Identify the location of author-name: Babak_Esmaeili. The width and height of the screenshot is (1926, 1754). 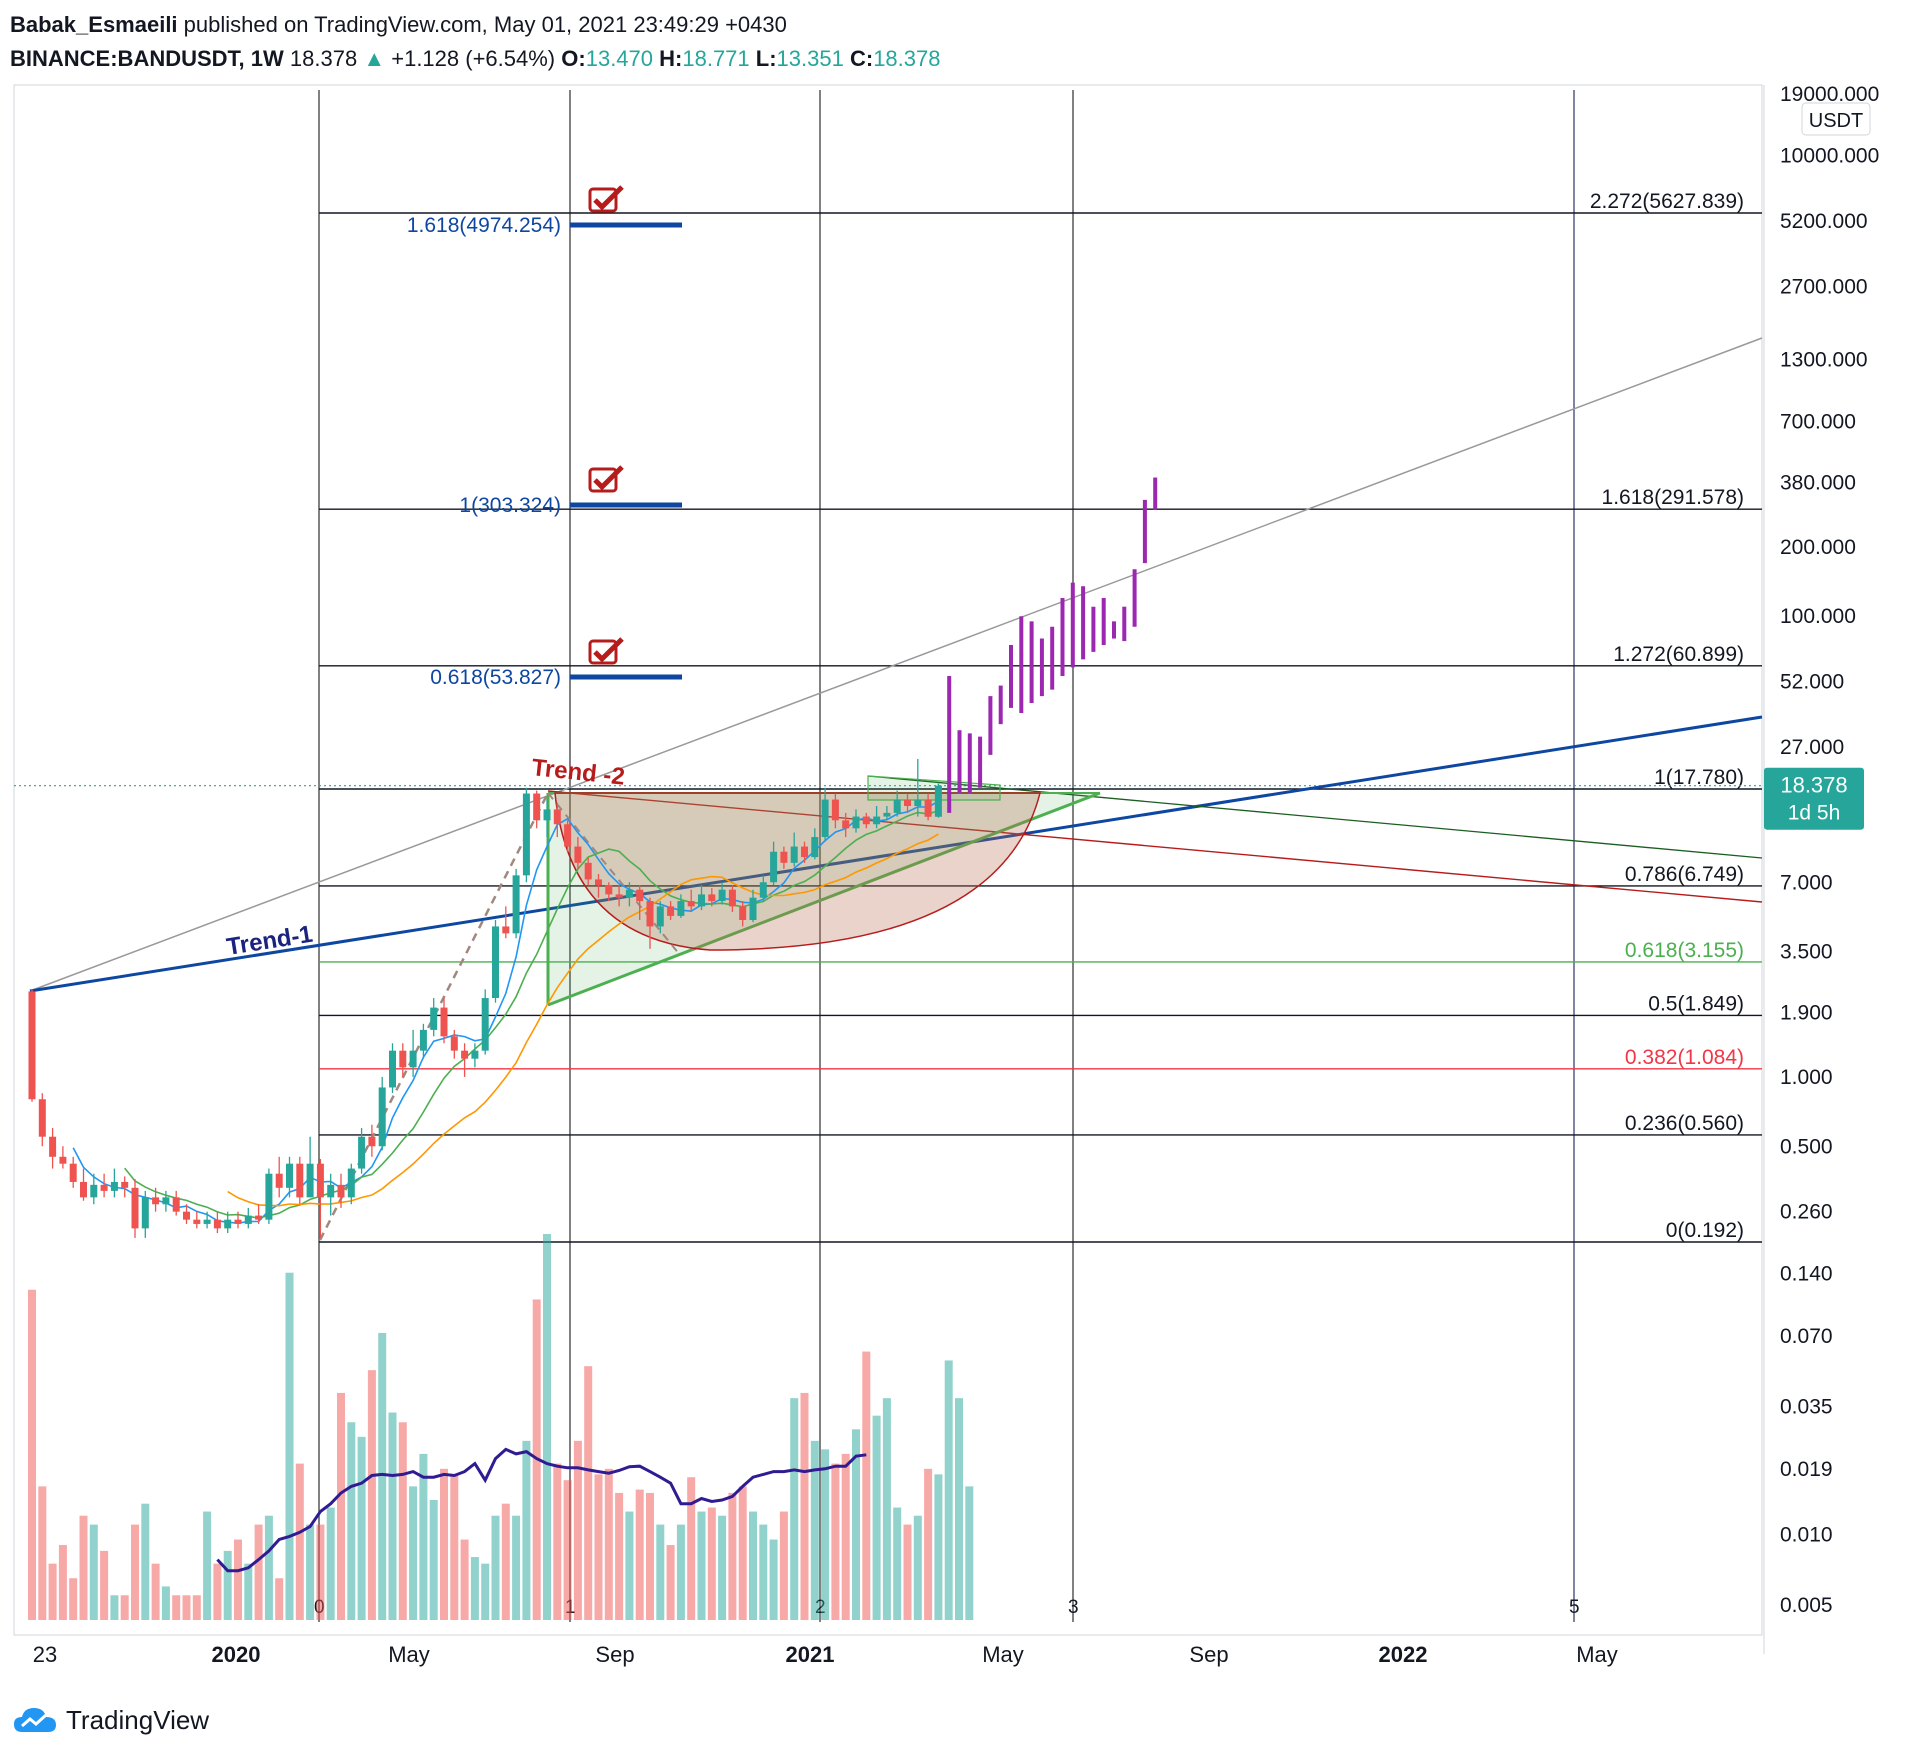
(94, 24).